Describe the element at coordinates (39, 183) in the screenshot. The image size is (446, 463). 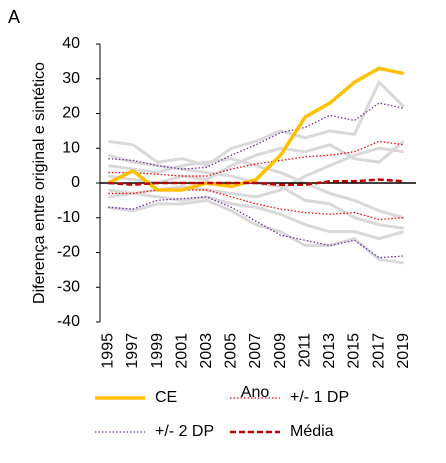
I see `y-axis-label: Diferença entre original e sintético` at that location.